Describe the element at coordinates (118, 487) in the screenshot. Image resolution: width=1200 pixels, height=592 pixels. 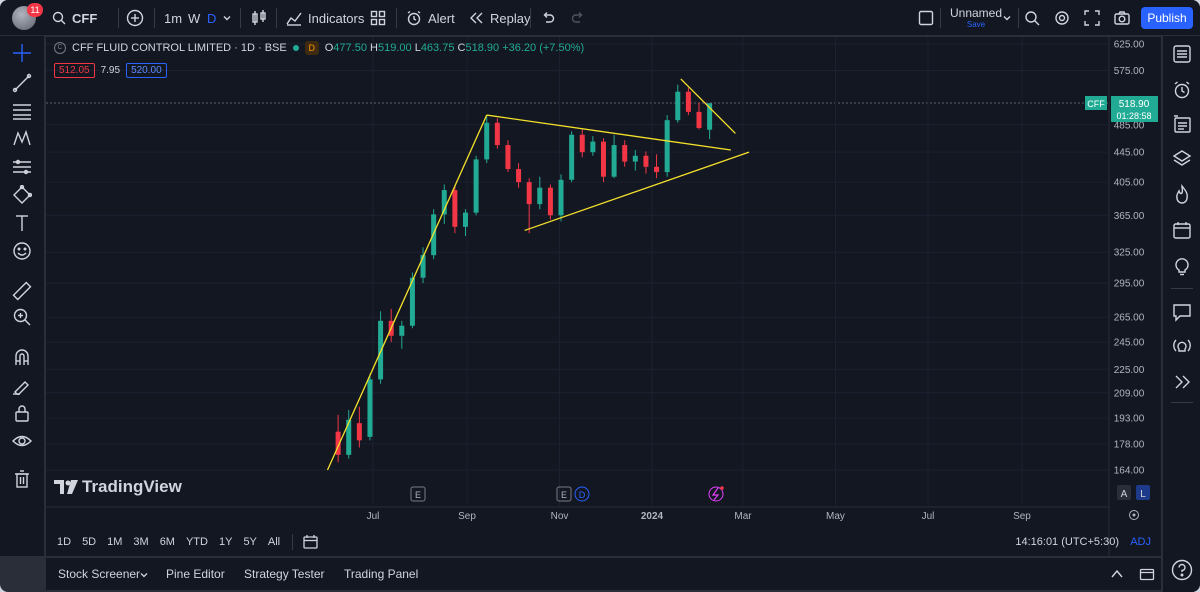
I see `tradingview-watermark: TradingView` at that location.